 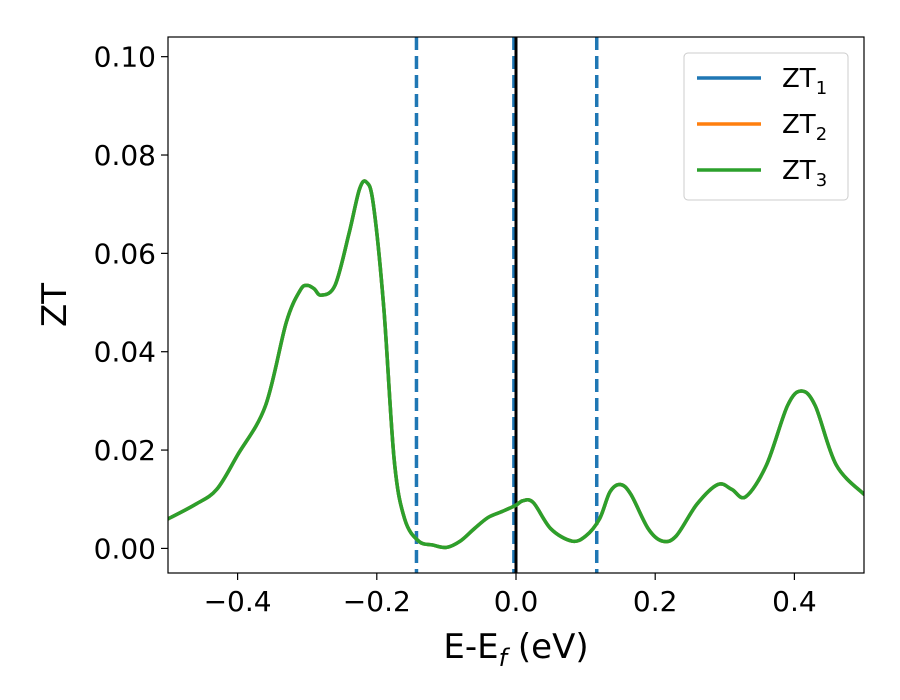 What do you see at coordinates (125, 253) in the screenshot?
I see `y-tick-label: 0.06` at bounding box center [125, 253].